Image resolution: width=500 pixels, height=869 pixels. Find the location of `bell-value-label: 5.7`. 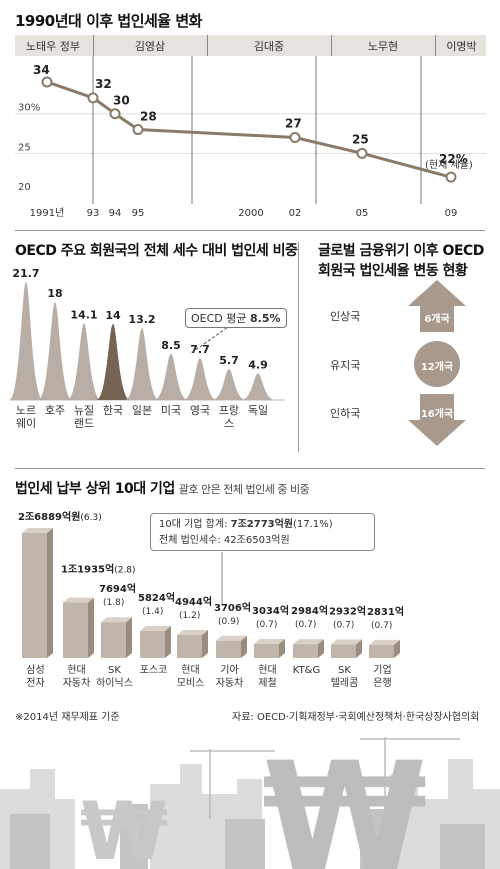

bell-value-label: 5.7 is located at coordinates (229, 360).